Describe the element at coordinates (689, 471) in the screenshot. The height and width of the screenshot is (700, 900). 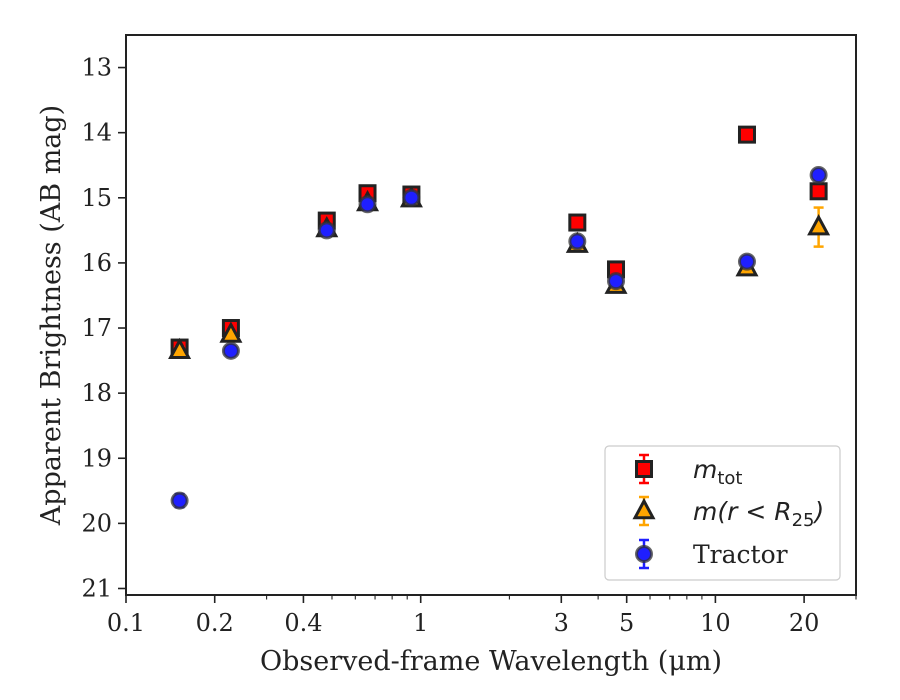
I see `legend-item-mtot: mtot` at that location.